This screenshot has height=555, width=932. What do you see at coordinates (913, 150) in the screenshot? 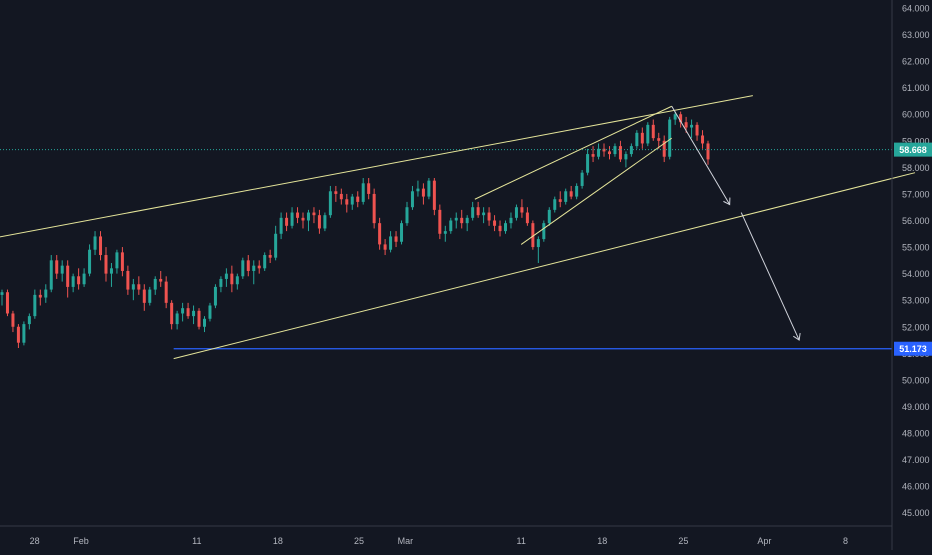
I see `current-price-tag-label: 58.668` at bounding box center [913, 150].